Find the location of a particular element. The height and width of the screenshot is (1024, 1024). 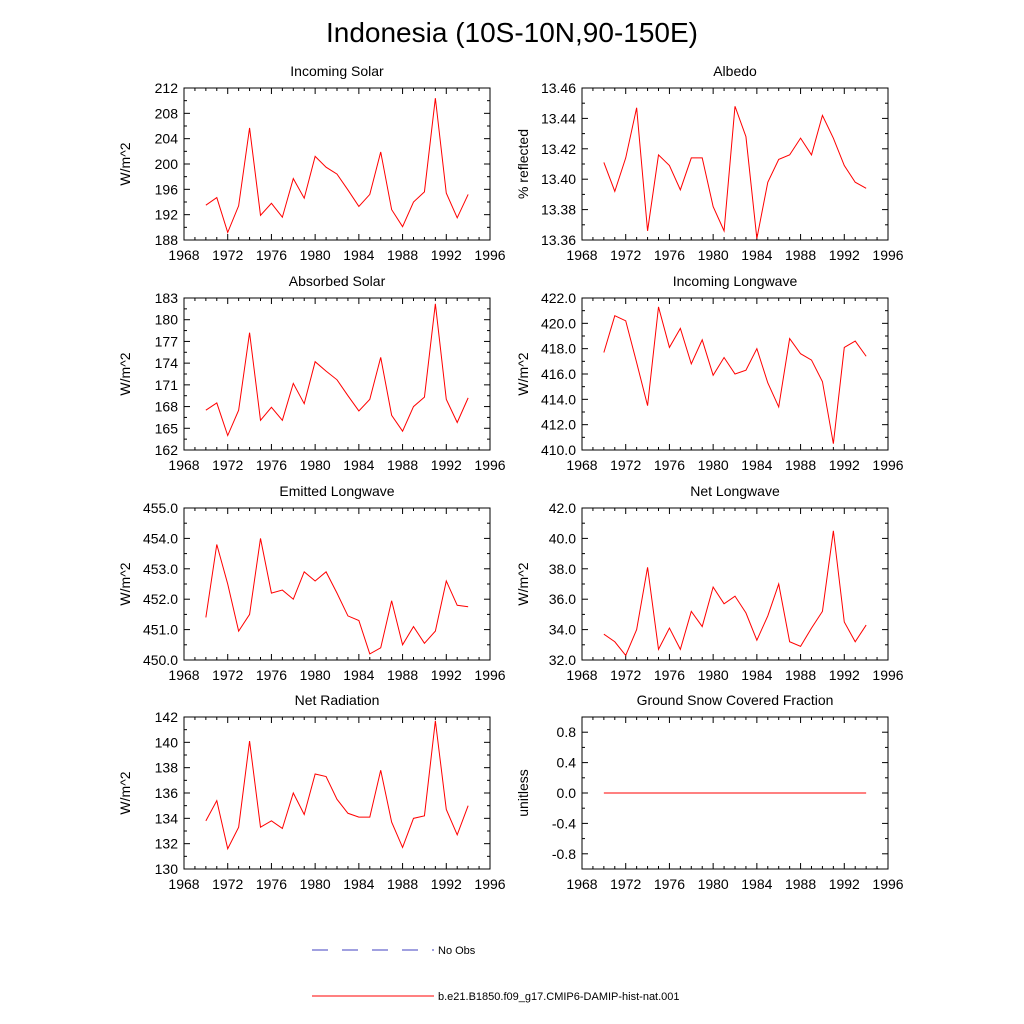

y-tick-label: 200 is located at coordinates (167, 164).